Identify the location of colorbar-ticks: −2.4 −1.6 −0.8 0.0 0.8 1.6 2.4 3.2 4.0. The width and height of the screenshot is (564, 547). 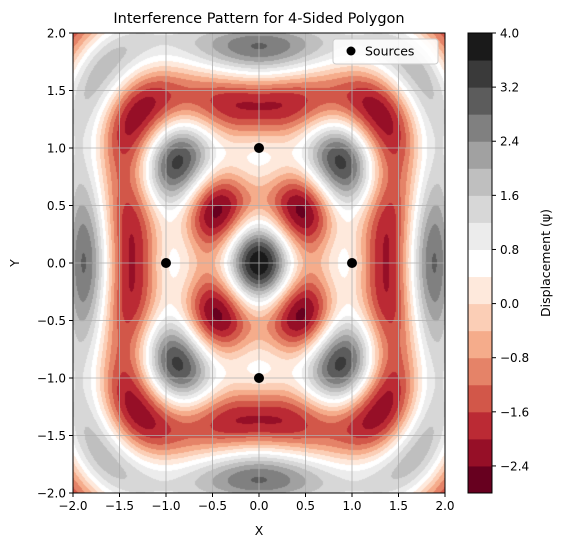
(510, 250).